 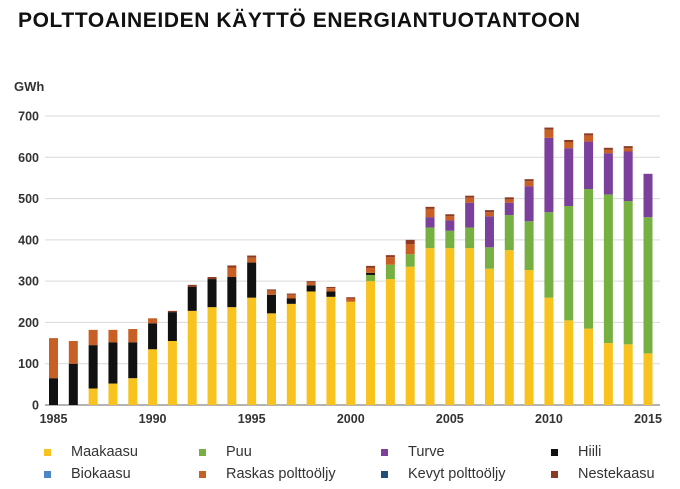 I want to click on legend-item: Nestekaasu, so click(x=603, y=474).